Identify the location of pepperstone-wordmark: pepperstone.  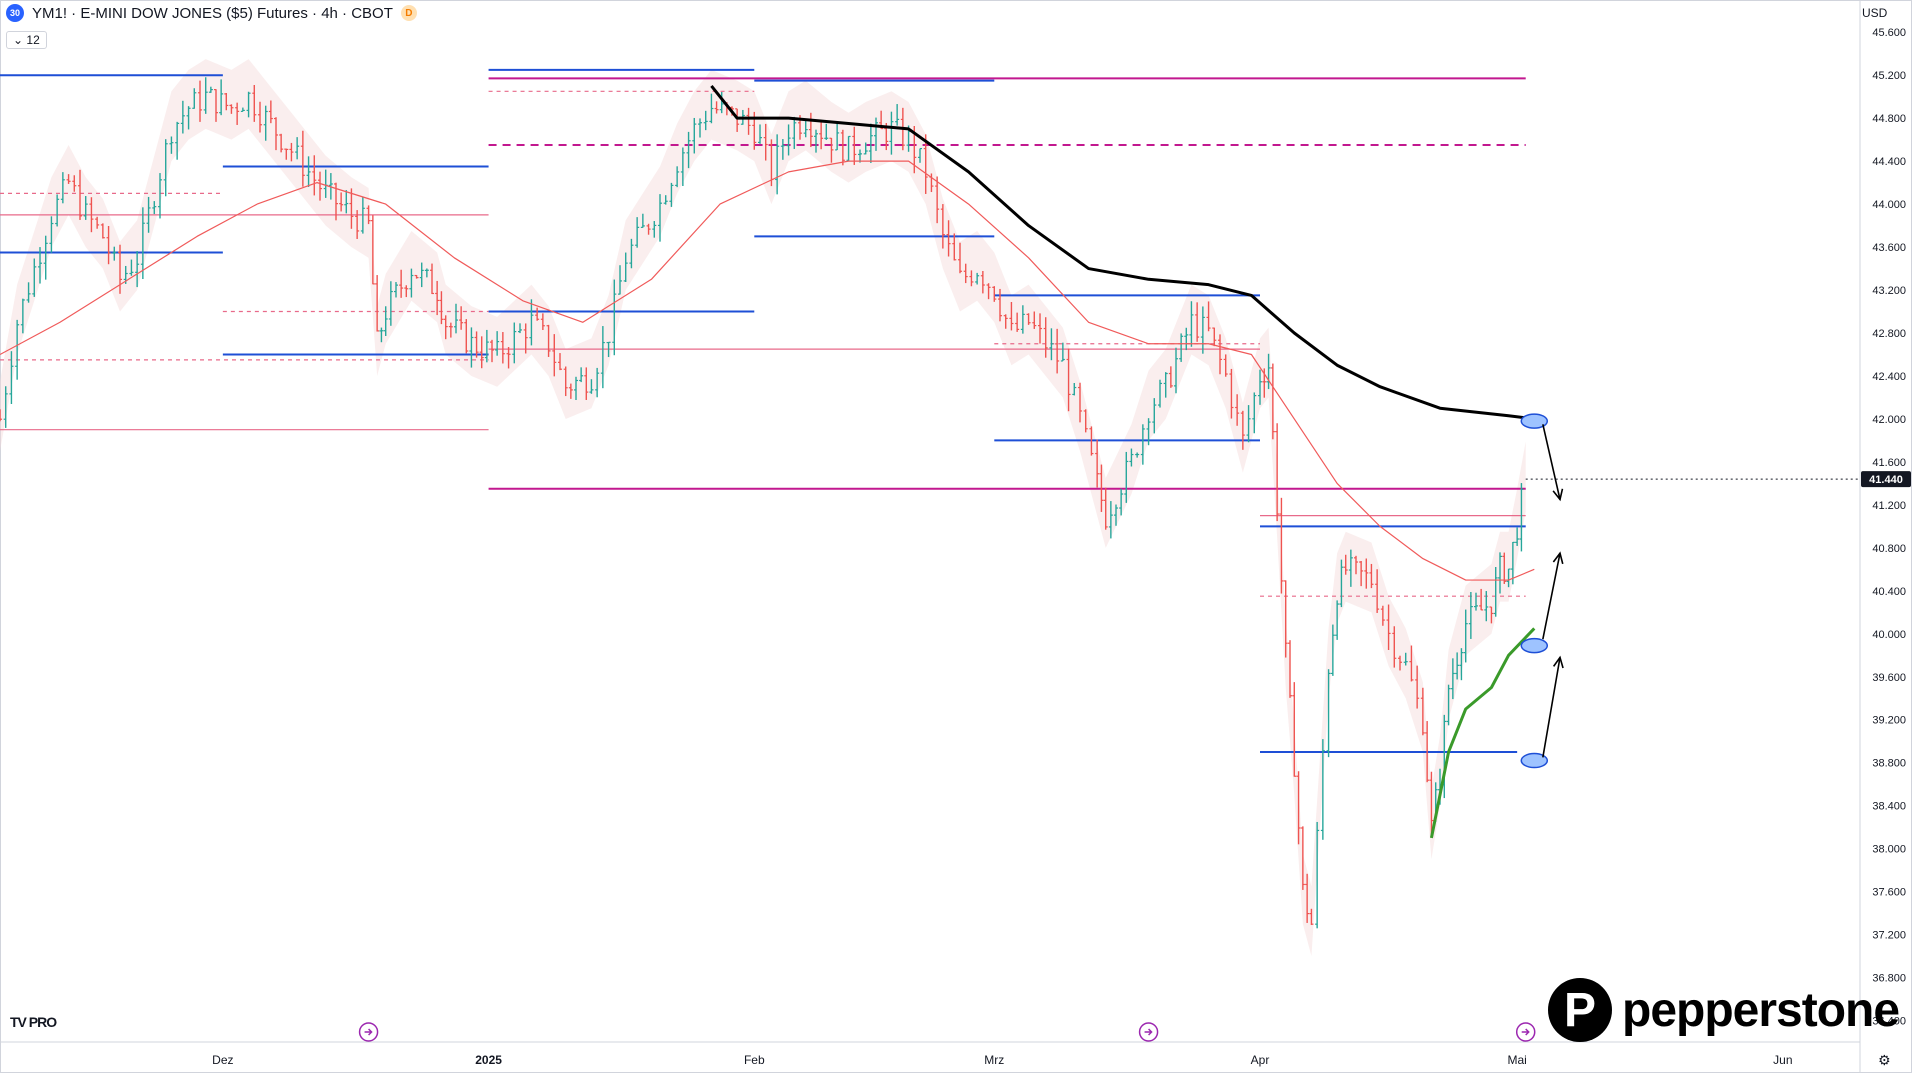
(1761, 1010).